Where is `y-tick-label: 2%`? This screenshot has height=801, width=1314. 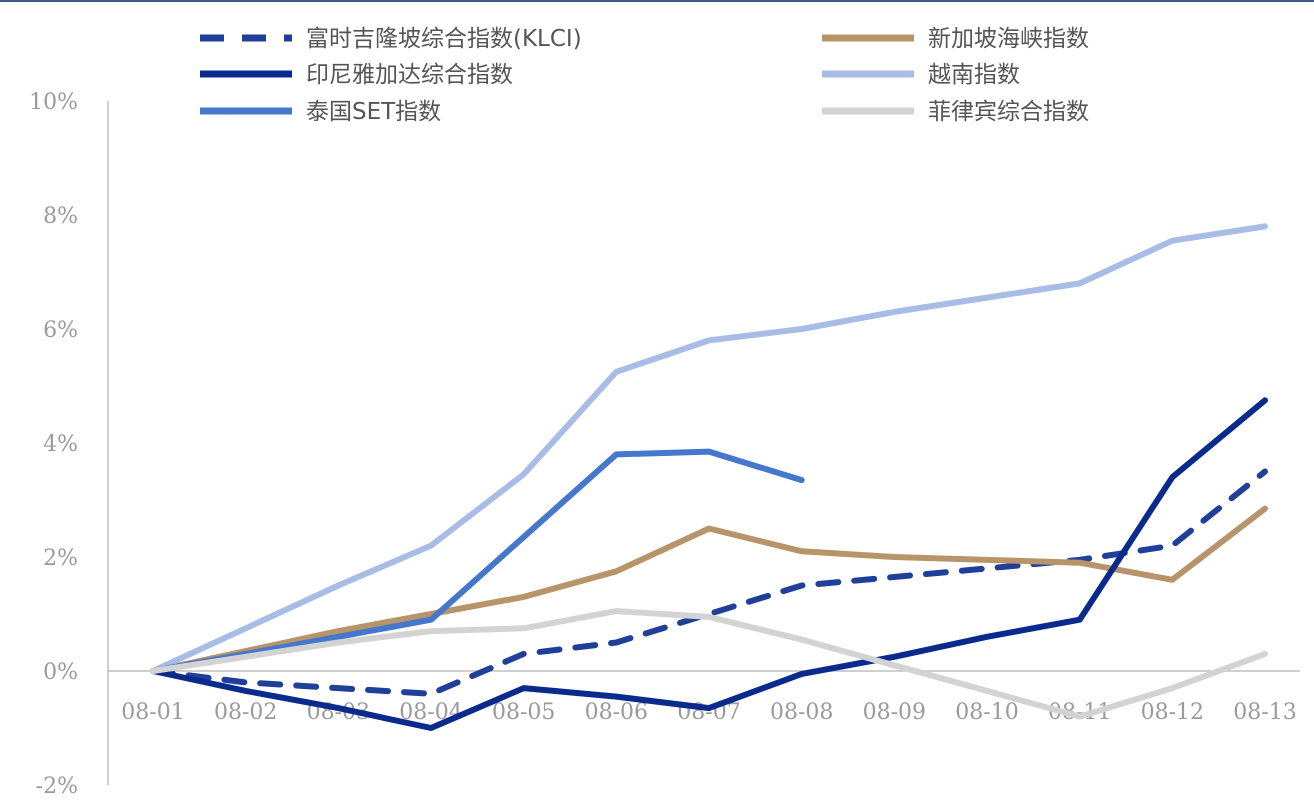
y-tick-label: 2% is located at coordinates (60, 558).